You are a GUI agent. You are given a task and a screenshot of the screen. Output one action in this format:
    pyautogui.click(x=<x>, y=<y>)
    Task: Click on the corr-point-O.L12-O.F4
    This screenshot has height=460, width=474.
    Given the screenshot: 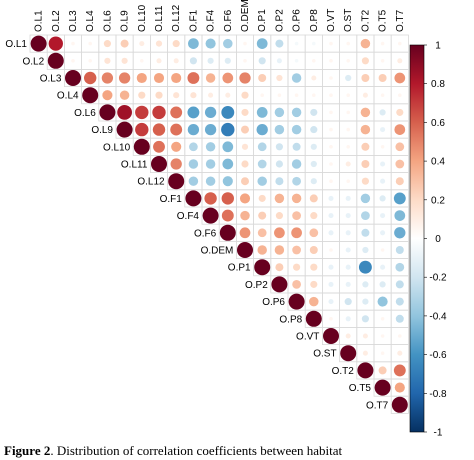 What is the action you would take?
    pyautogui.click(x=210, y=181)
    